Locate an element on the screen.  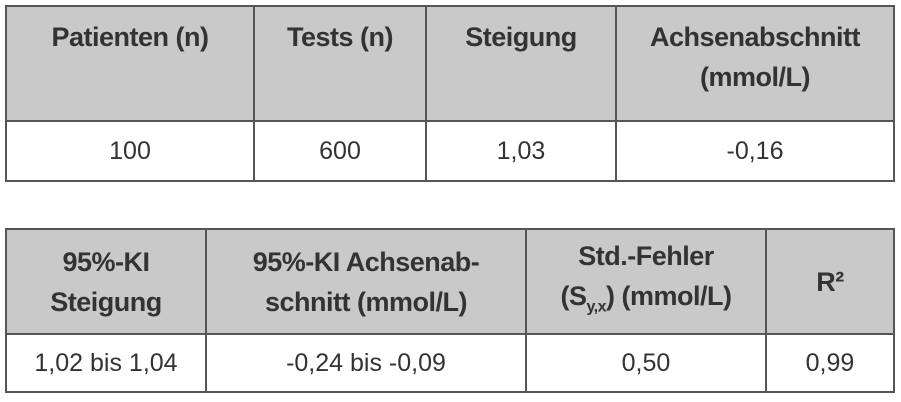
header-line: (mmol/L) is located at coordinates (755, 77).